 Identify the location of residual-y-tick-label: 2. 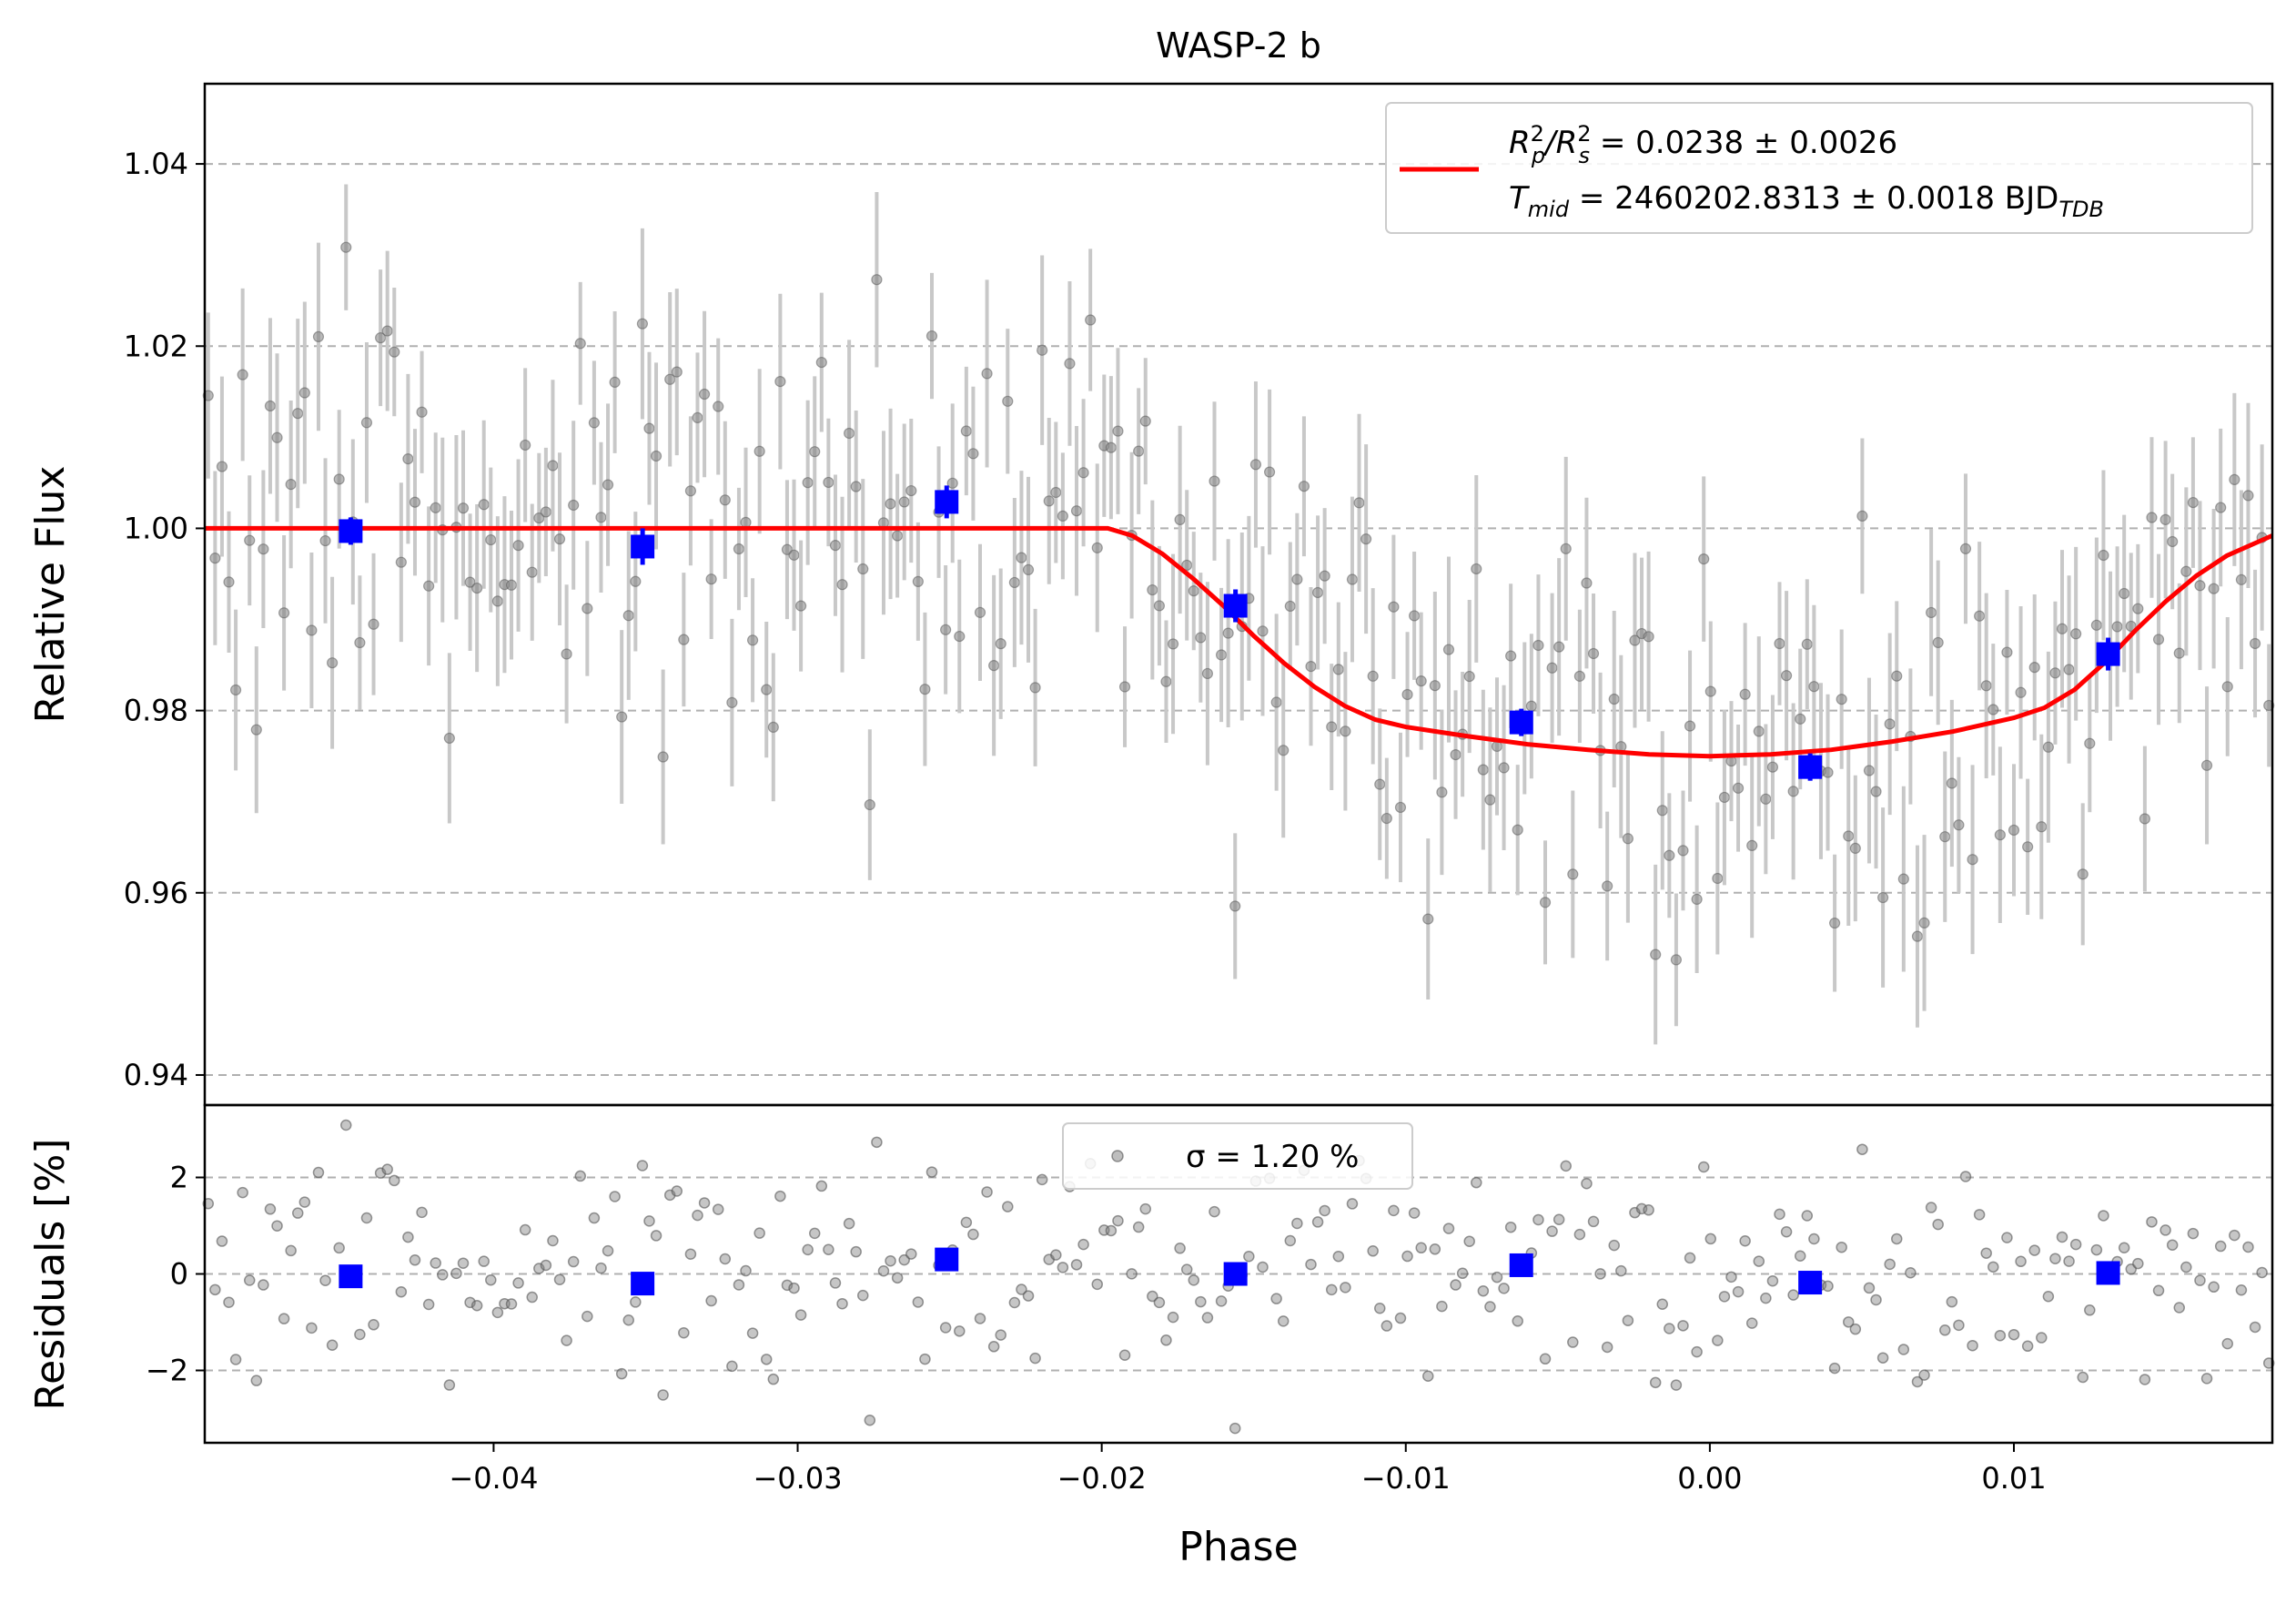
(179, 1178).